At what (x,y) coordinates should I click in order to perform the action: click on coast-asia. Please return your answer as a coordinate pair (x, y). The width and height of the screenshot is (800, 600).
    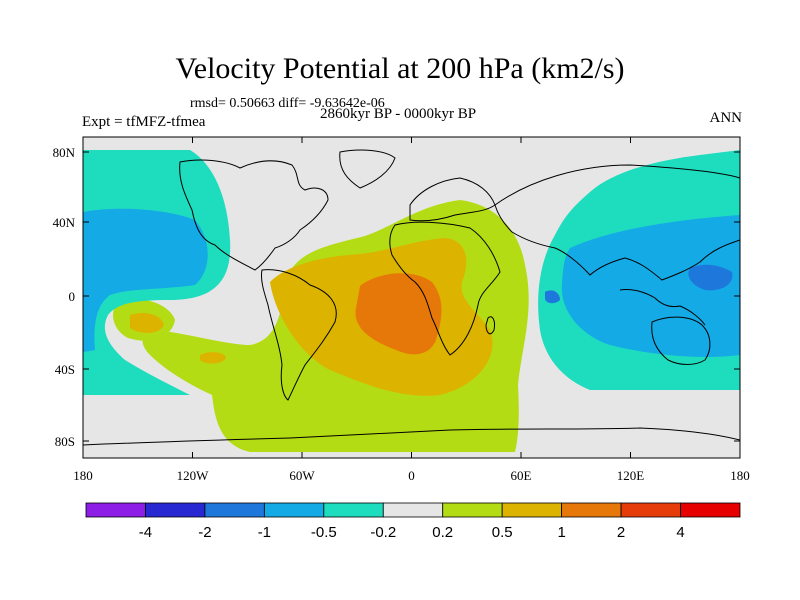
    Looking at the image, I should click on (617, 222).